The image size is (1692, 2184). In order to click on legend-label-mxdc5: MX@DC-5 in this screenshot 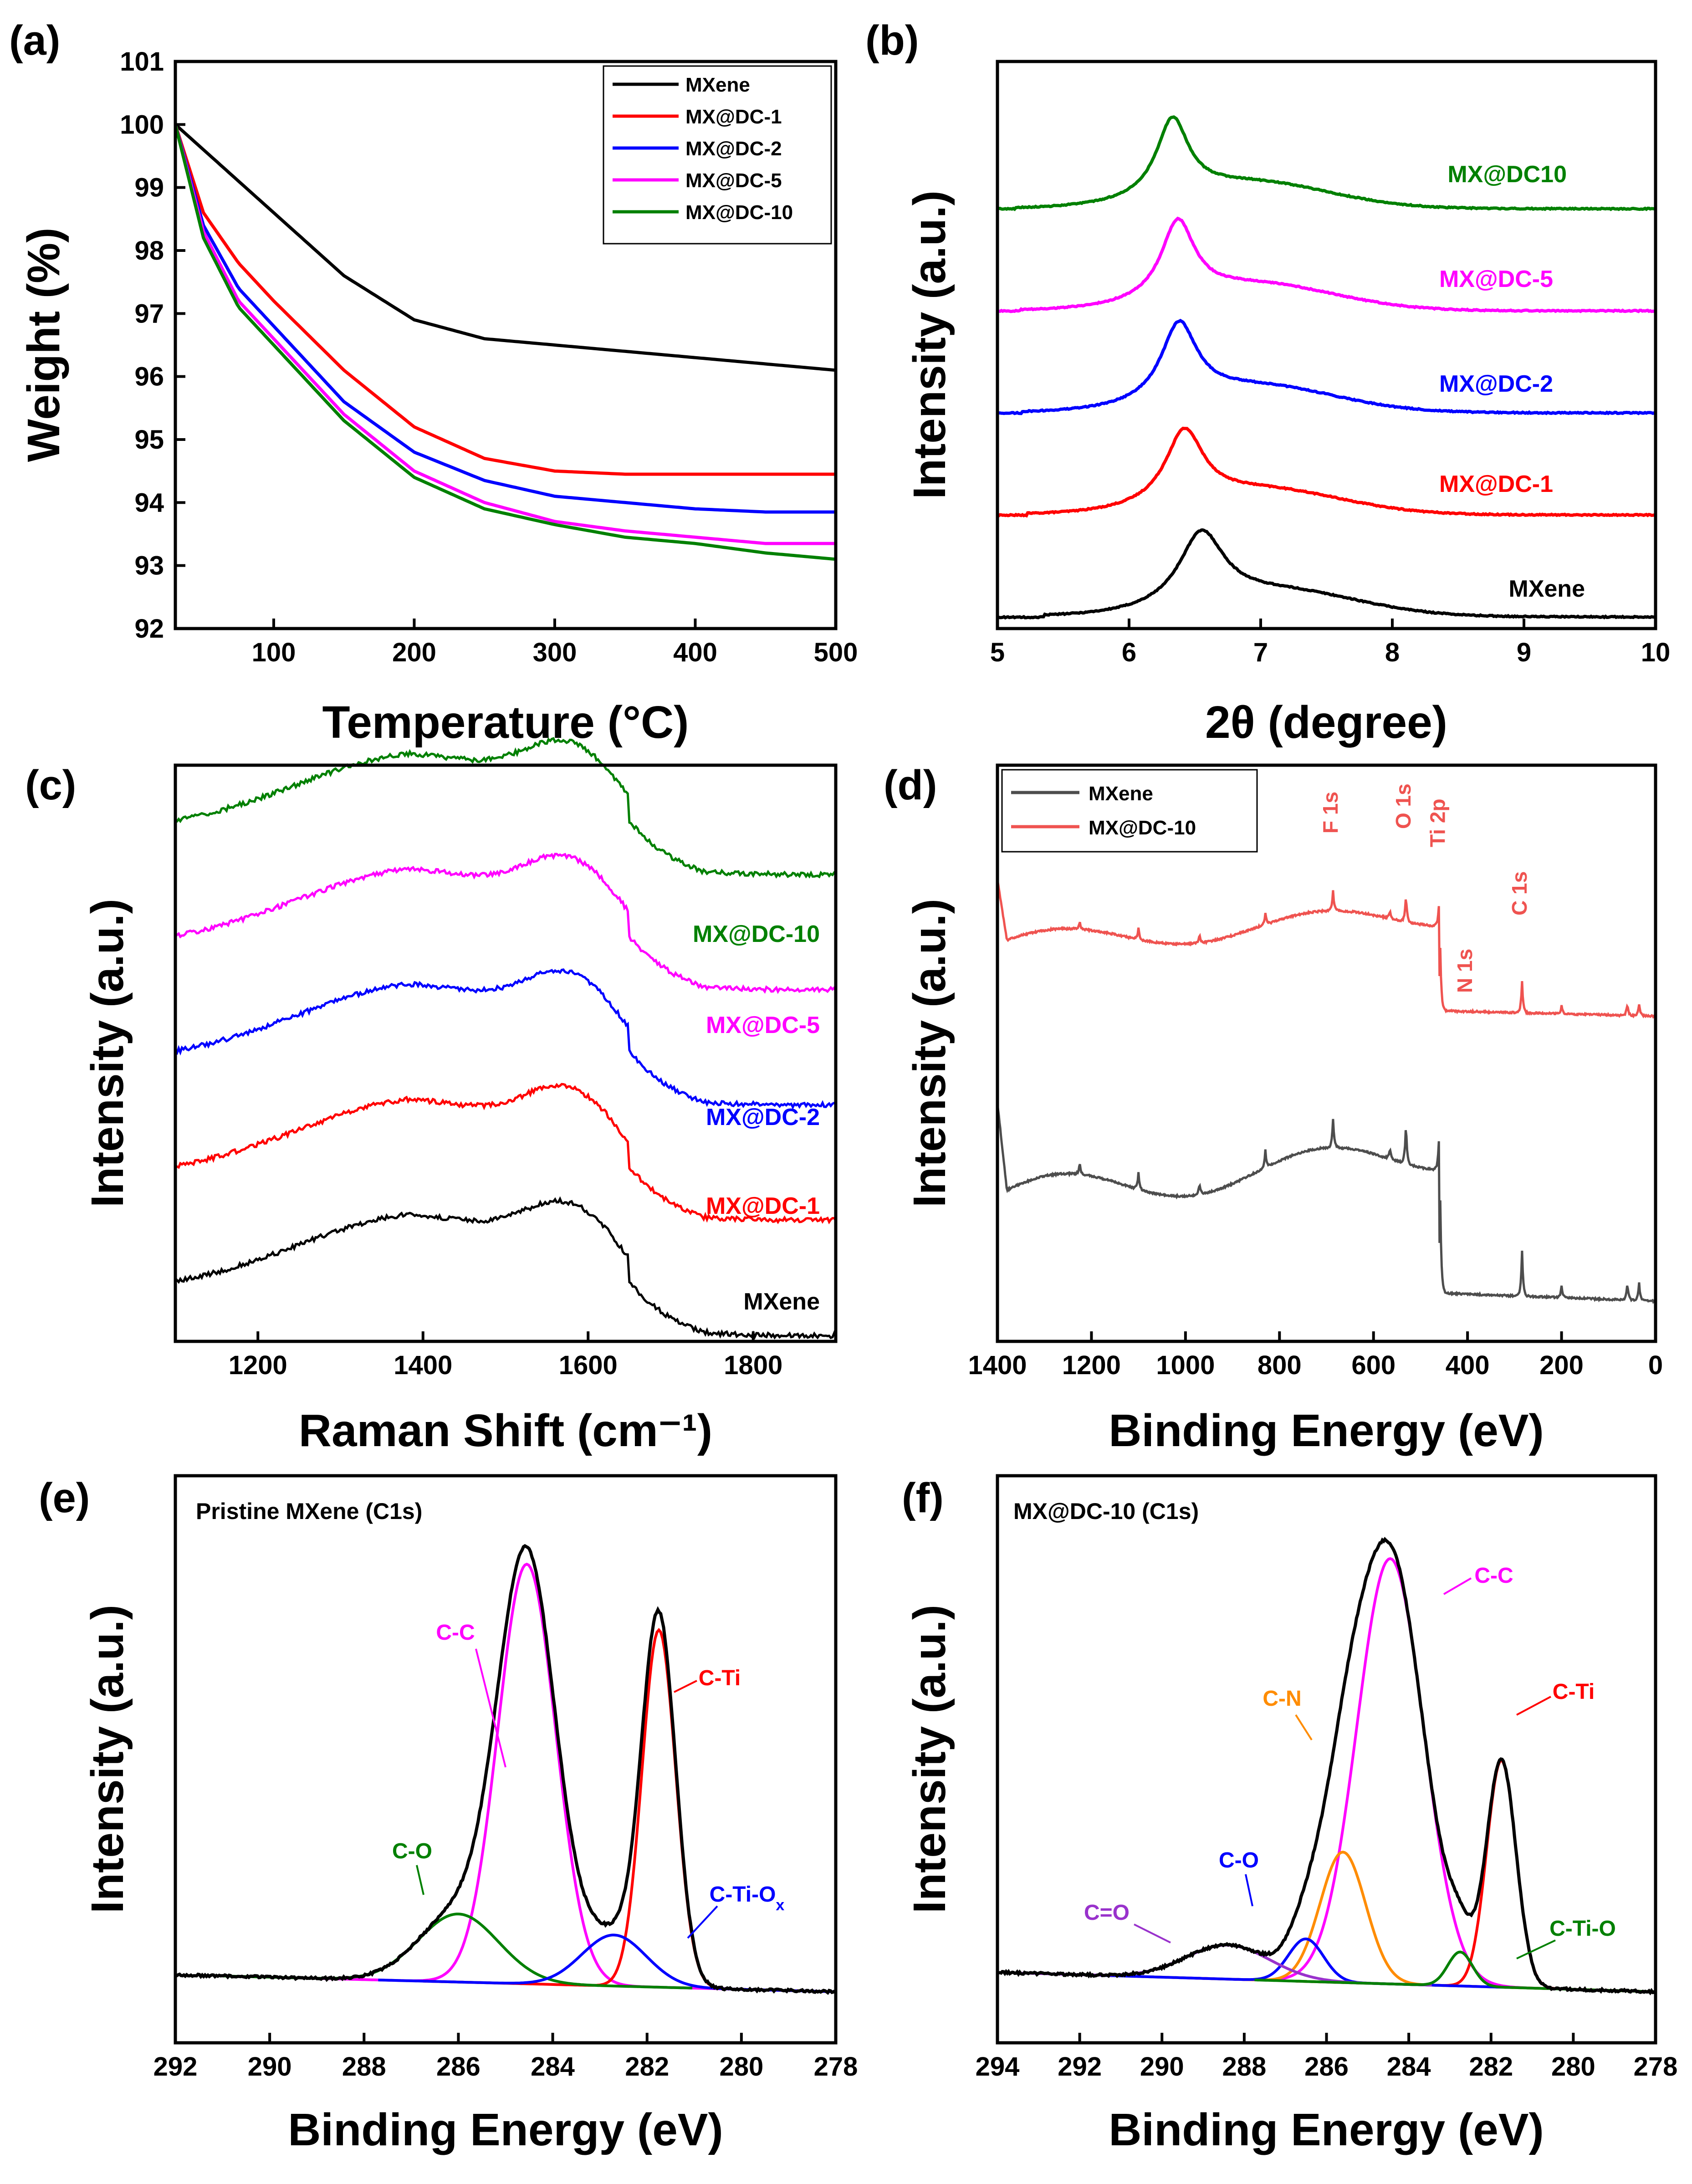, I will do `click(733, 180)`.